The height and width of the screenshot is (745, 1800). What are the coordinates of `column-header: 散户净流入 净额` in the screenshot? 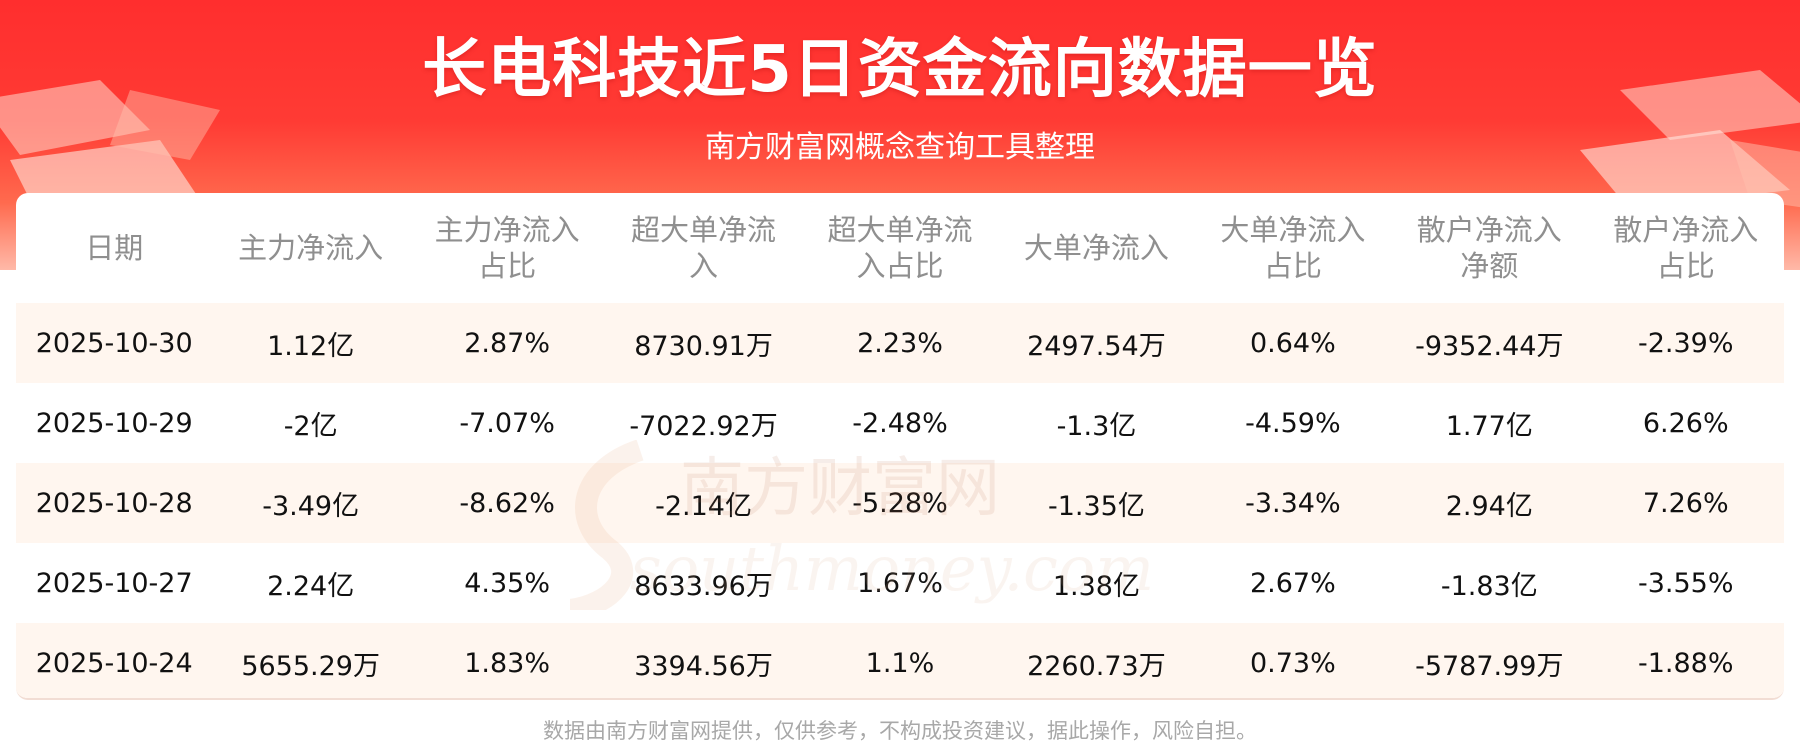 It's located at (1489, 248).